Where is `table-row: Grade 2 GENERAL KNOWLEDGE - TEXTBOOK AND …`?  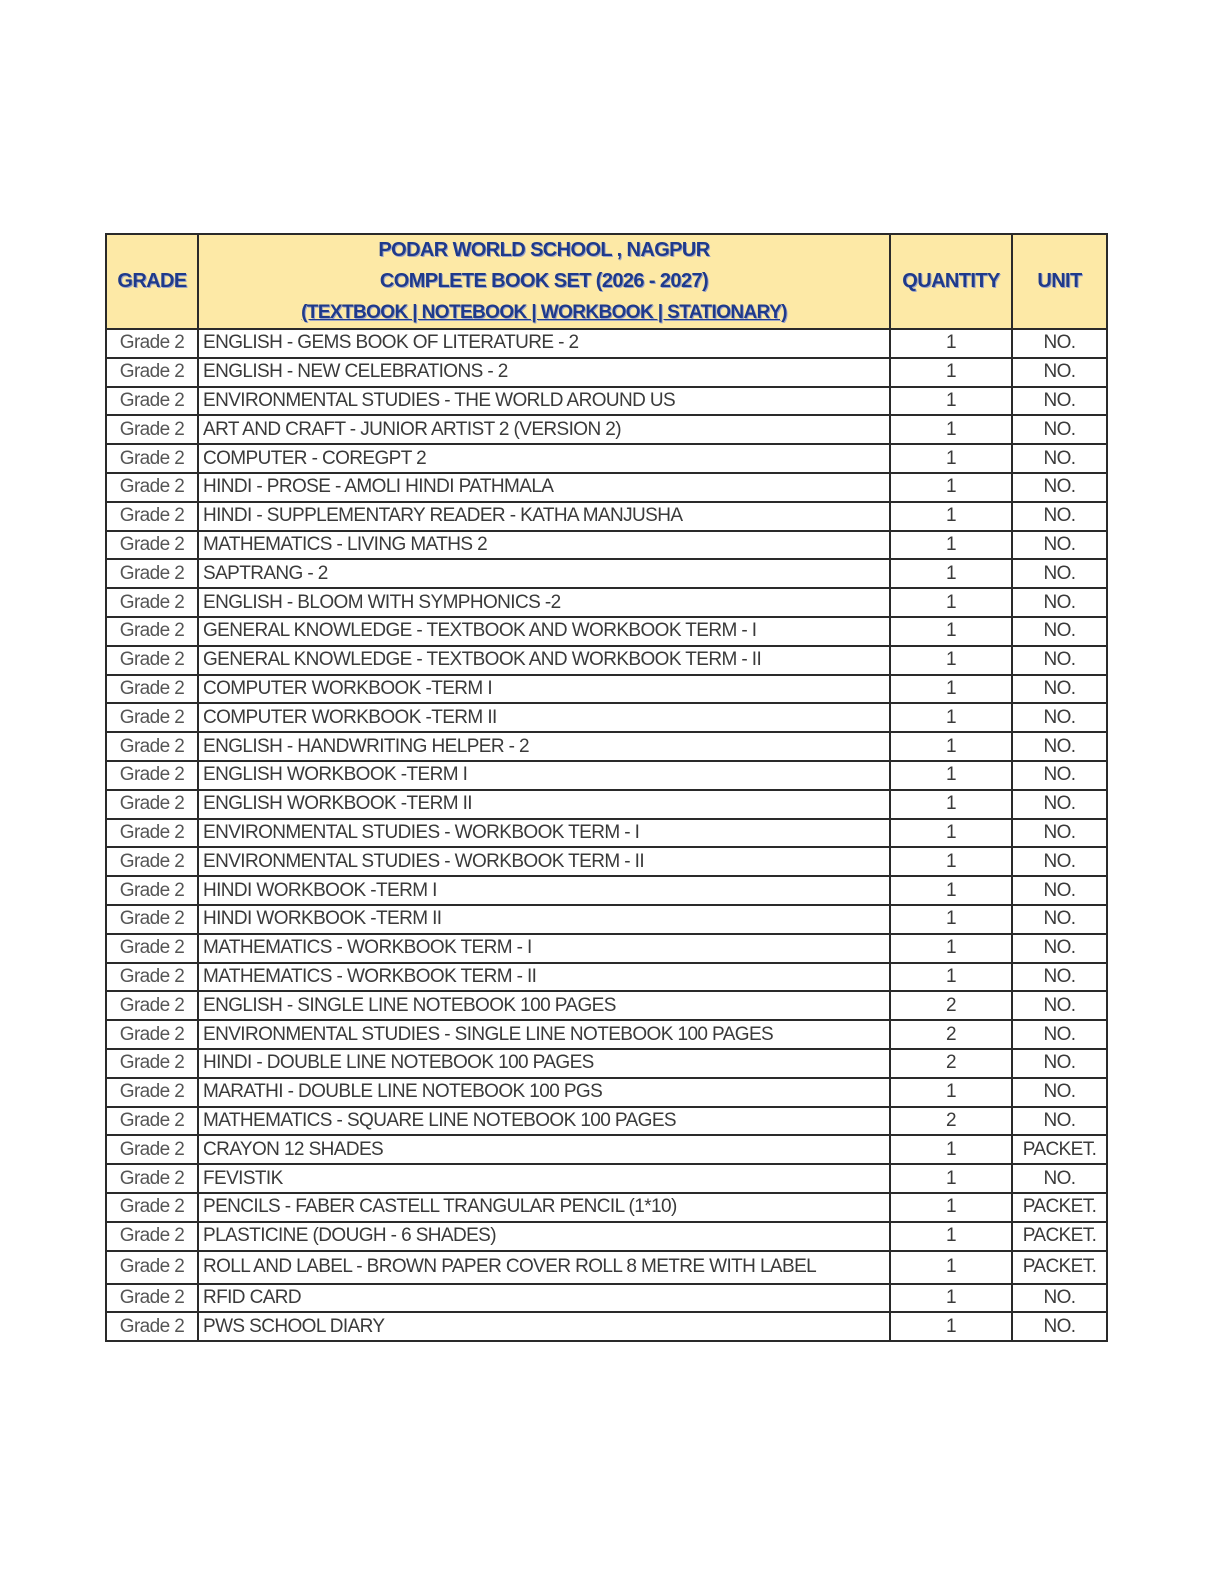 table-row: Grade 2 GENERAL KNOWLEDGE - TEXTBOOK AND … is located at coordinates (606, 631).